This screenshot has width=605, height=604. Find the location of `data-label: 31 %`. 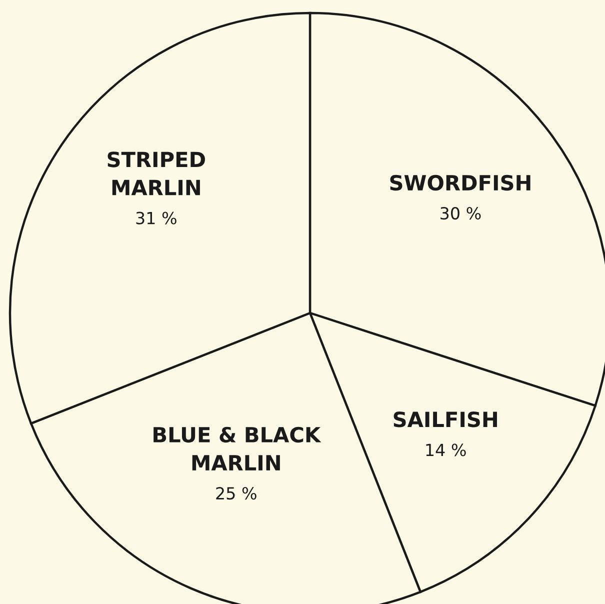

data-label: 31 % is located at coordinates (156, 218).